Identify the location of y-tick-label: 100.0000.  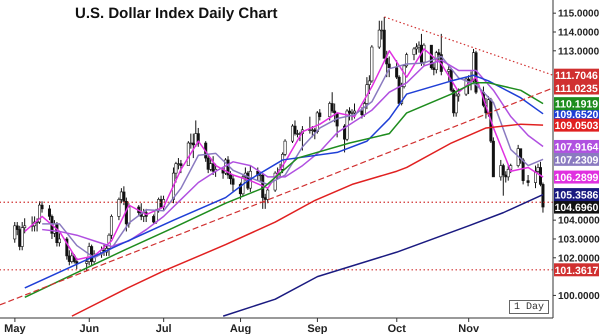
(579, 296).